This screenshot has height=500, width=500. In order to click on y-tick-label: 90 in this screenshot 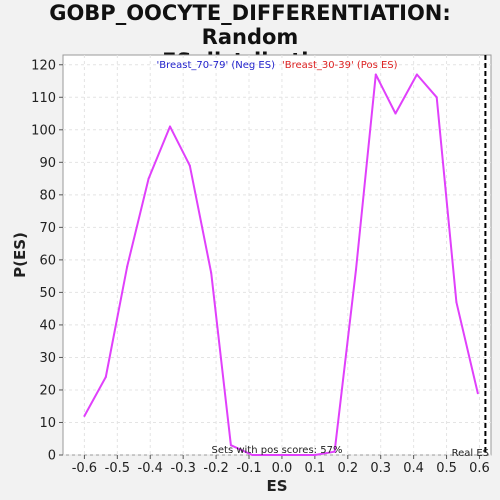, I will do `click(47, 163)`.